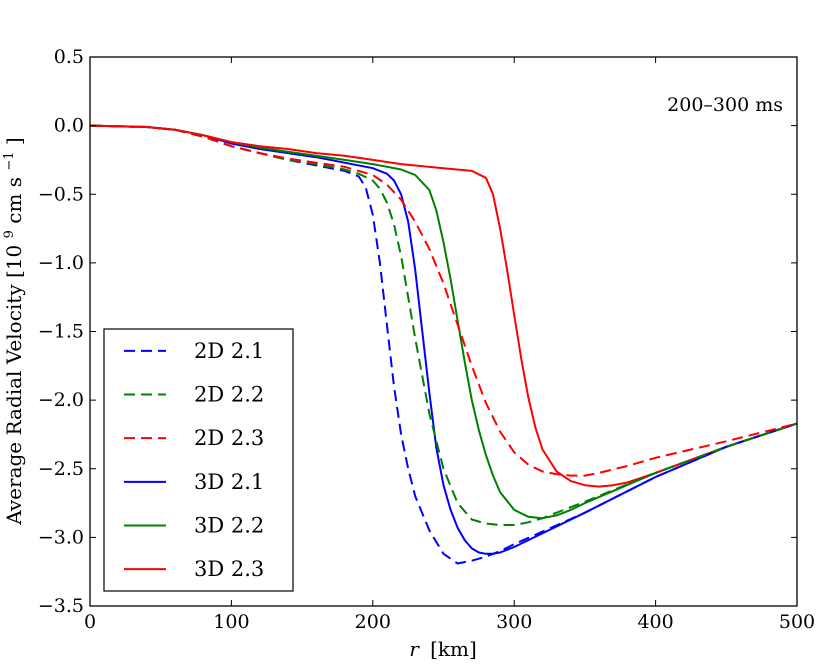 Image resolution: width=830 pixels, height=666 pixels. Describe the element at coordinates (514, 622) in the screenshot. I see `x-tick-label: 300` at that location.